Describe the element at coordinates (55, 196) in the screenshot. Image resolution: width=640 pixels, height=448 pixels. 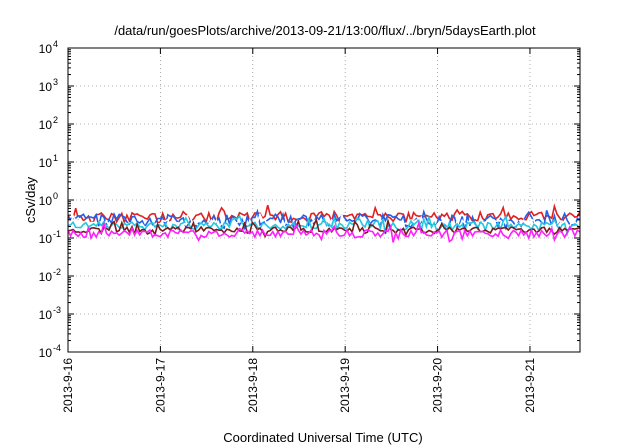
I see `y-tick-exponent: 0` at that location.